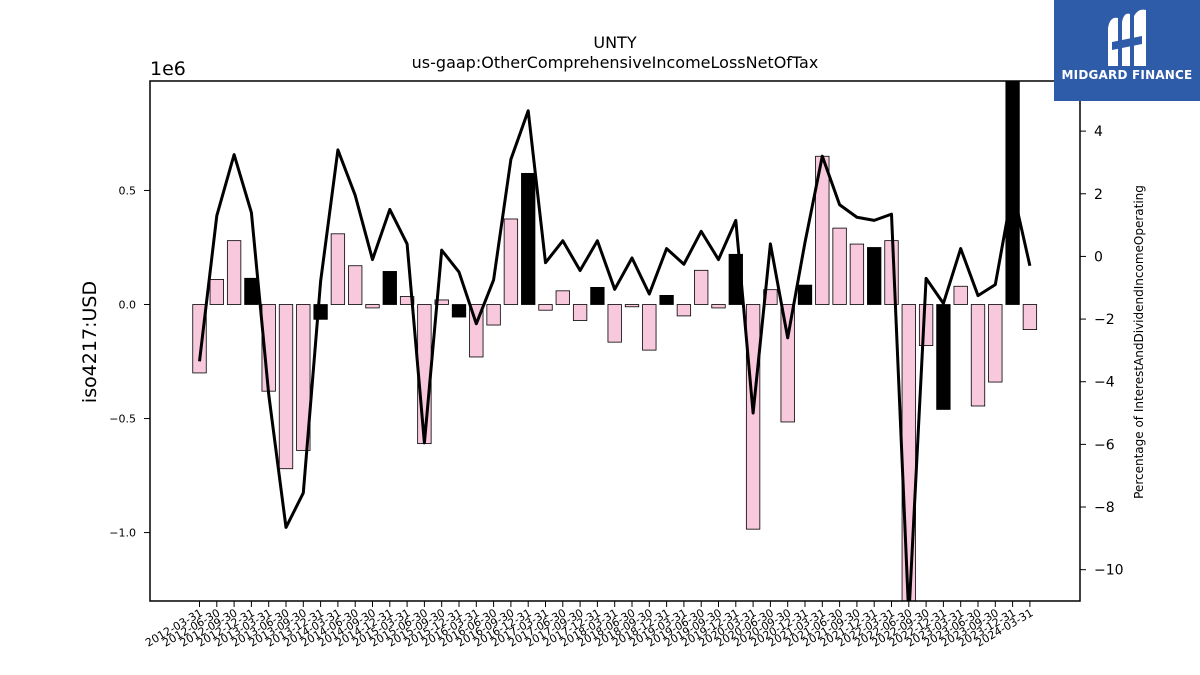  Describe the element at coordinates (90, 342) in the screenshot. I see `y-axis-label: iso4217:USD` at that location.